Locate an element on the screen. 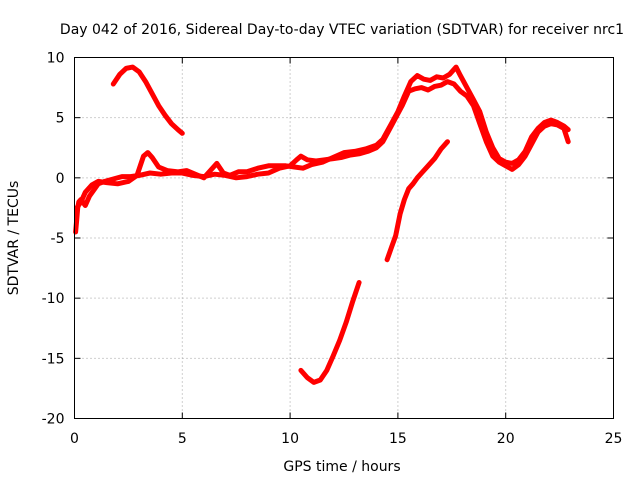  x-tick-label: 10 is located at coordinates (290, 439).